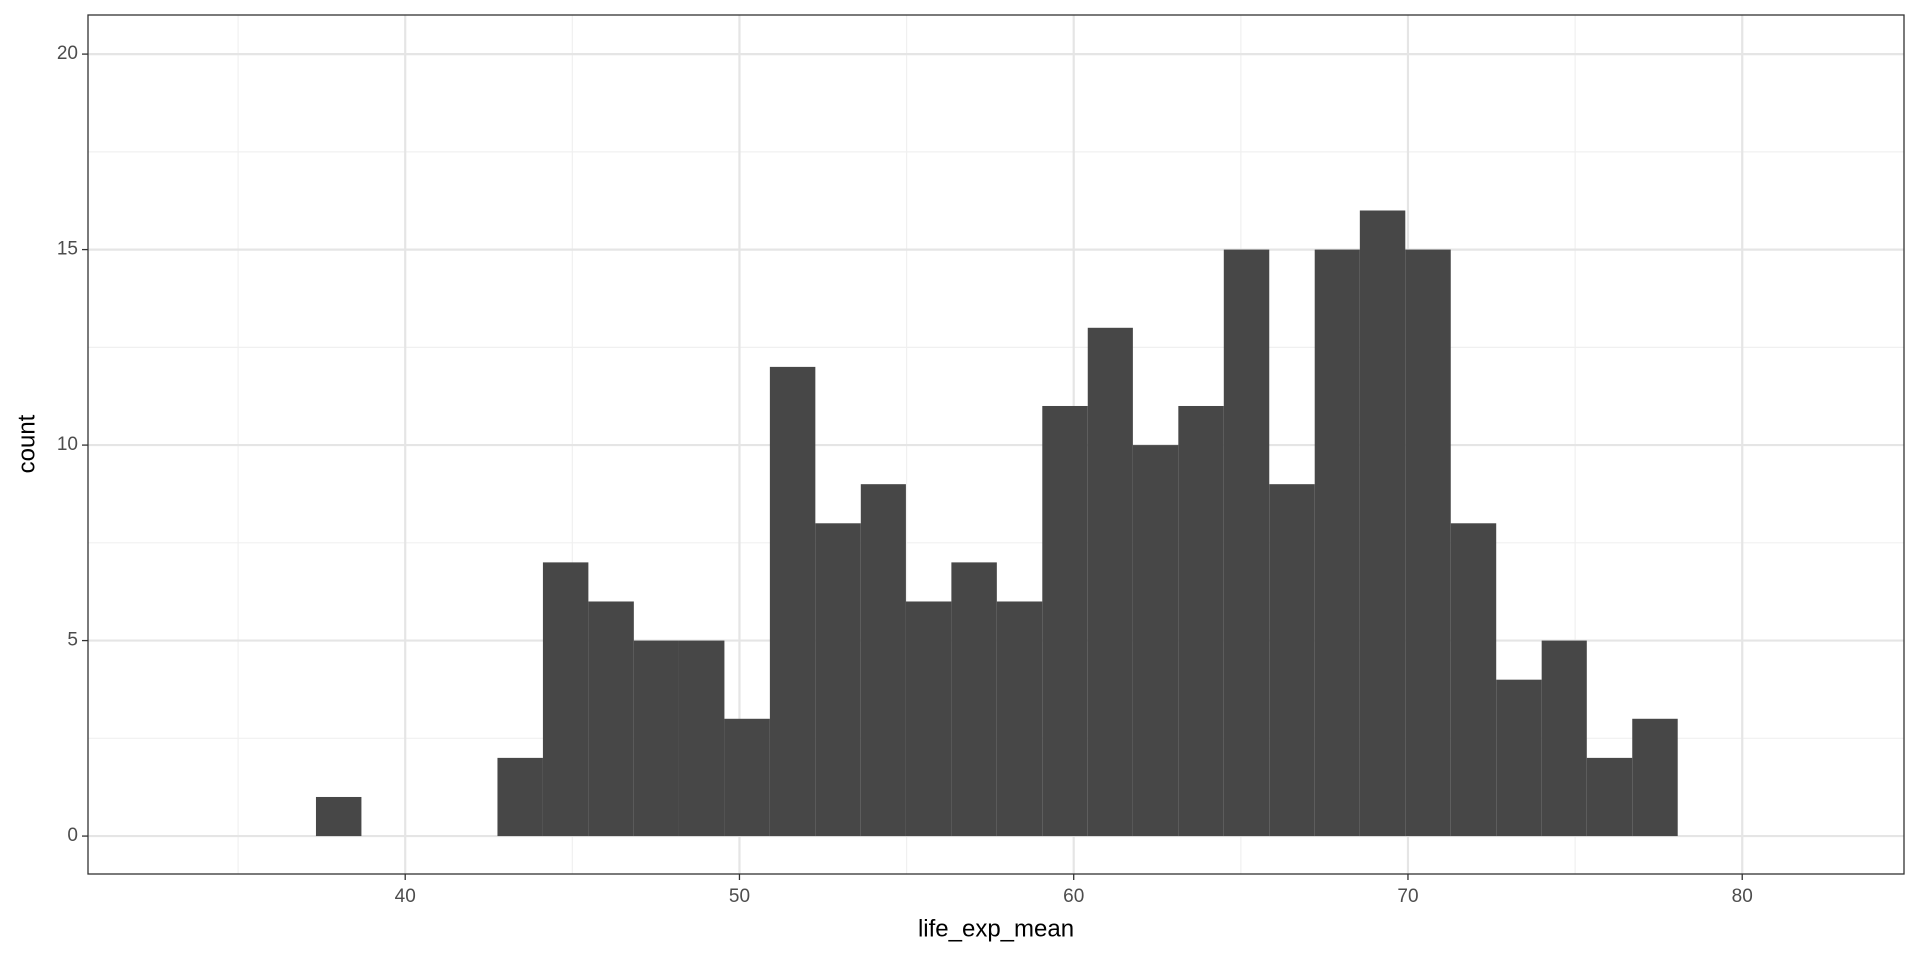 Image resolution: width=1920 pixels, height=960 pixels. What do you see at coordinates (1742, 896) in the screenshot?
I see `x-tick-label: 80` at bounding box center [1742, 896].